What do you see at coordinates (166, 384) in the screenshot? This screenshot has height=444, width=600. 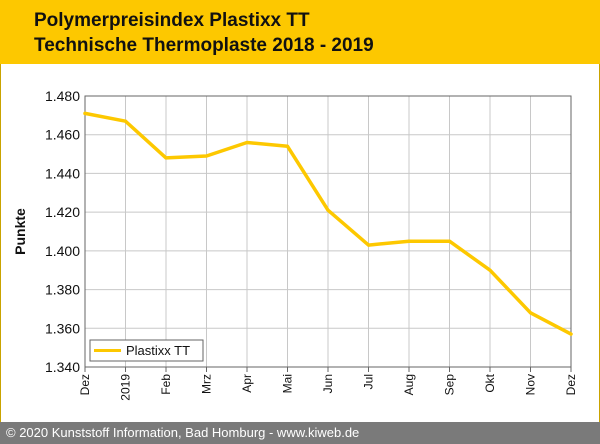 I see `x-tick-label: Feb` at bounding box center [166, 384].